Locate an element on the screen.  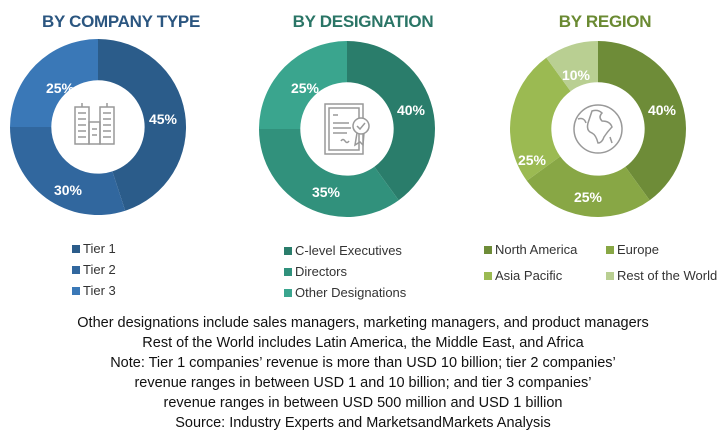
legend-item: Rest of the World is located at coordinates (661, 275).